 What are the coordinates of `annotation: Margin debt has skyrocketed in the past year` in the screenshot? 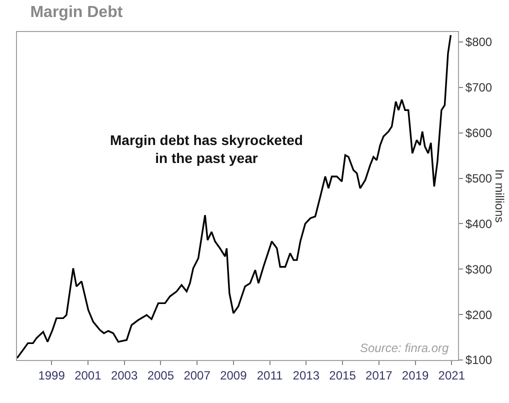 It's located at (206, 149).